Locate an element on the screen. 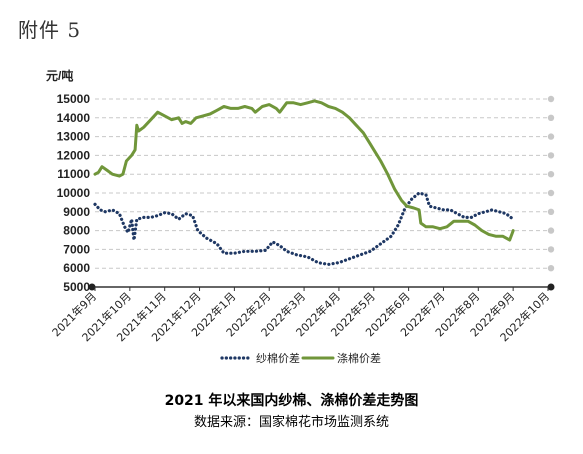 This screenshot has height=454, width=583. y-tick-label: 8000 is located at coordinates (76, 231).